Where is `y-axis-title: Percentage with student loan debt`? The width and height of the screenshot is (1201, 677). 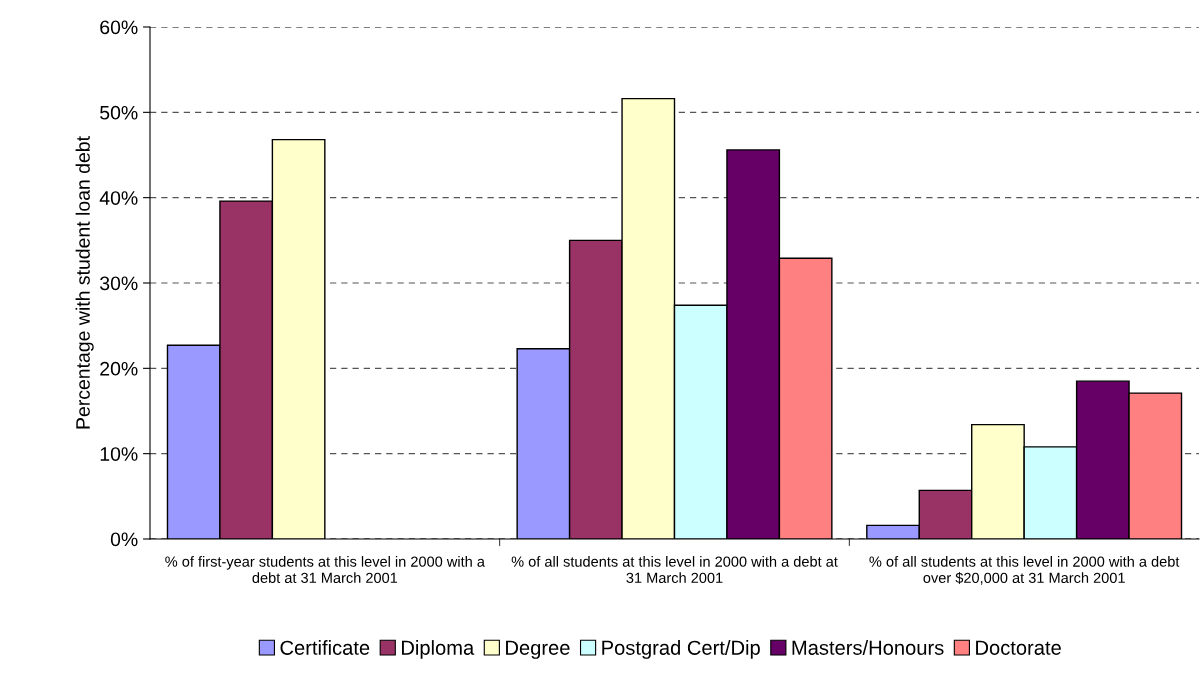 y-axis-title: Percentage with student loan debt is located at coordinates (84, 282).